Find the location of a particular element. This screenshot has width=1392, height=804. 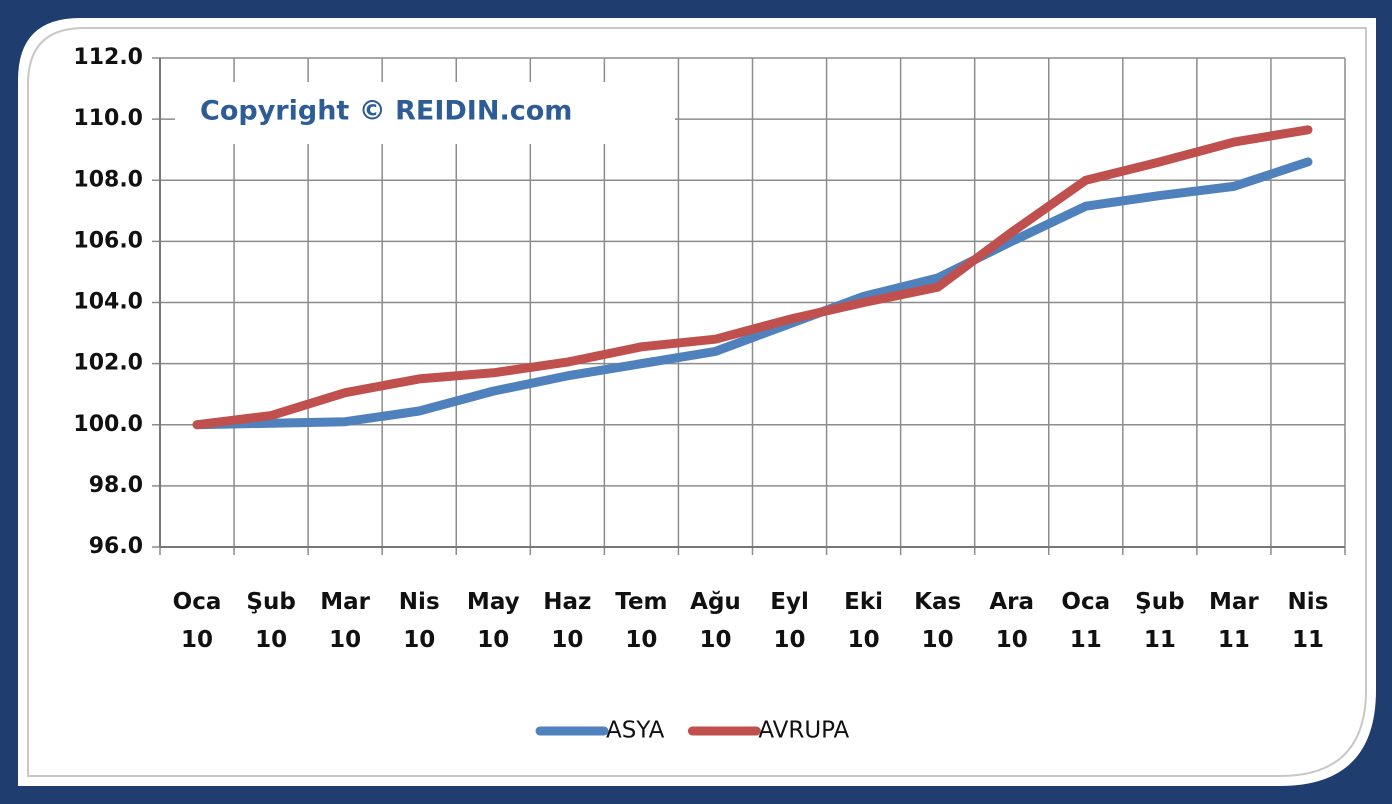

x-tick-label: Nis 11 is located at coordinates (1308, 621).